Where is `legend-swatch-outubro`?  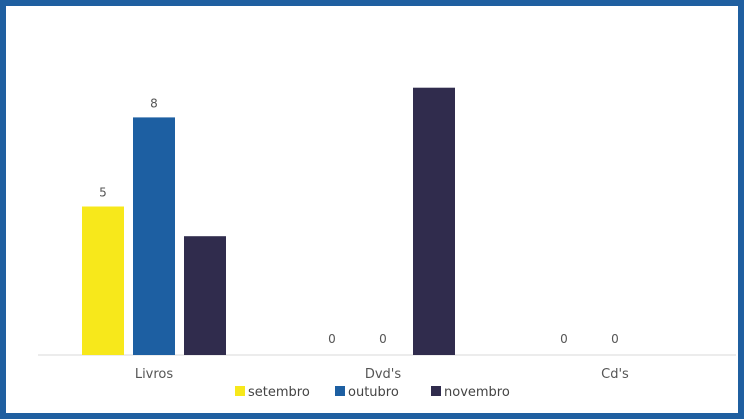
legend-swatch-outubro is located at coordinates (340, 391).